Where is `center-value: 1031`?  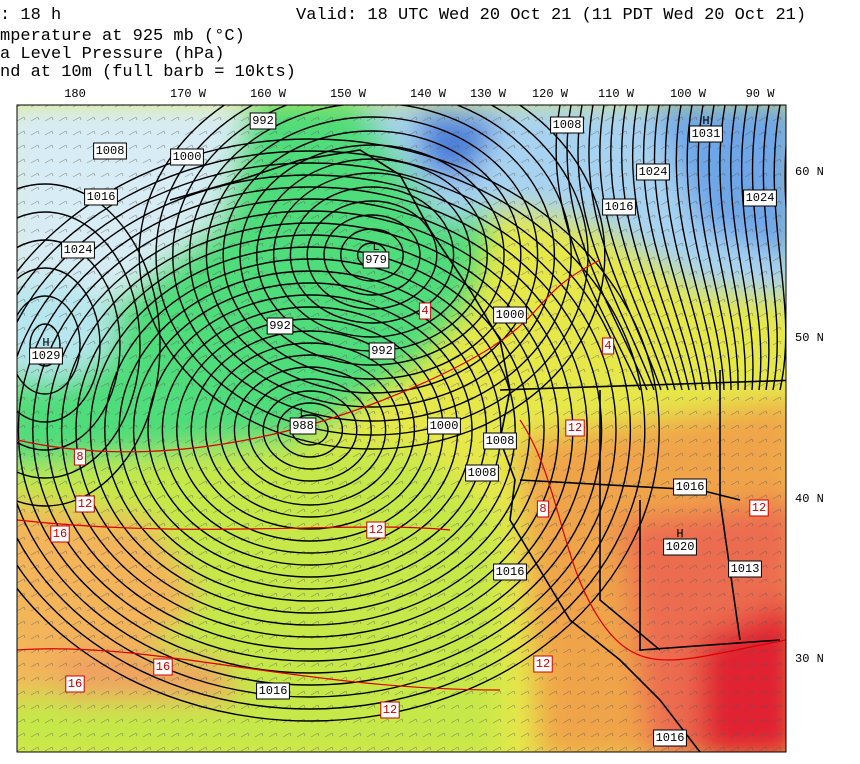 center-value: 1031 is located at coordinates (706, 134).